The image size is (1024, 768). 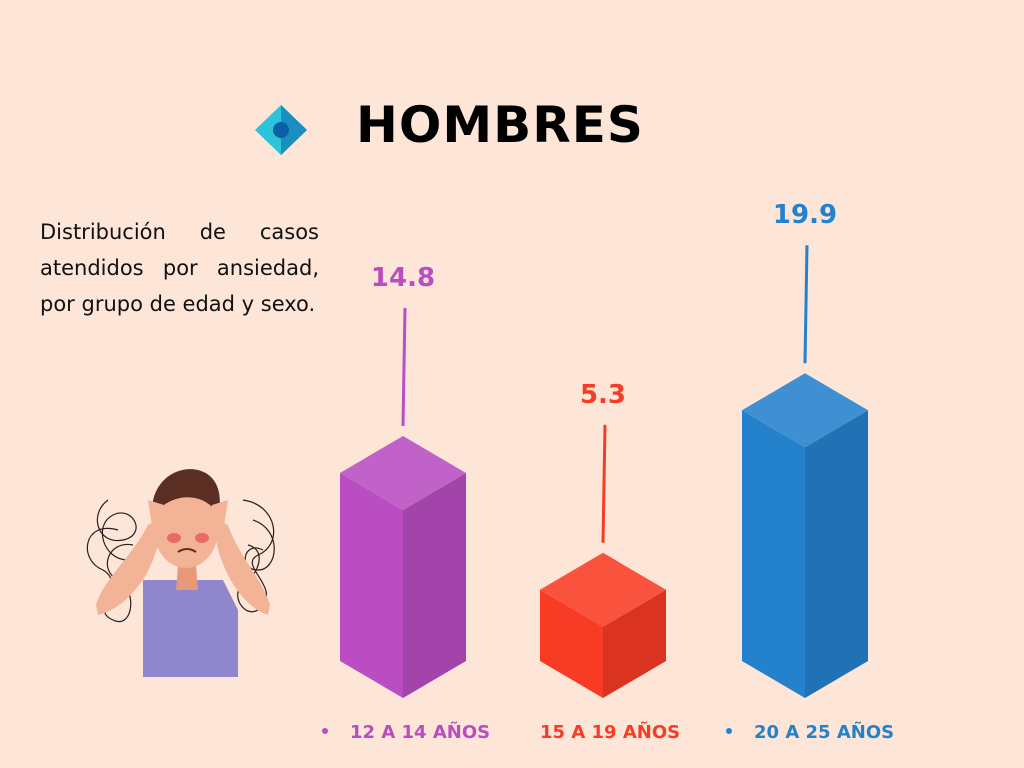 I want to click on category-label: 12 A 14 AÑOS, so click(x=406, y=732).